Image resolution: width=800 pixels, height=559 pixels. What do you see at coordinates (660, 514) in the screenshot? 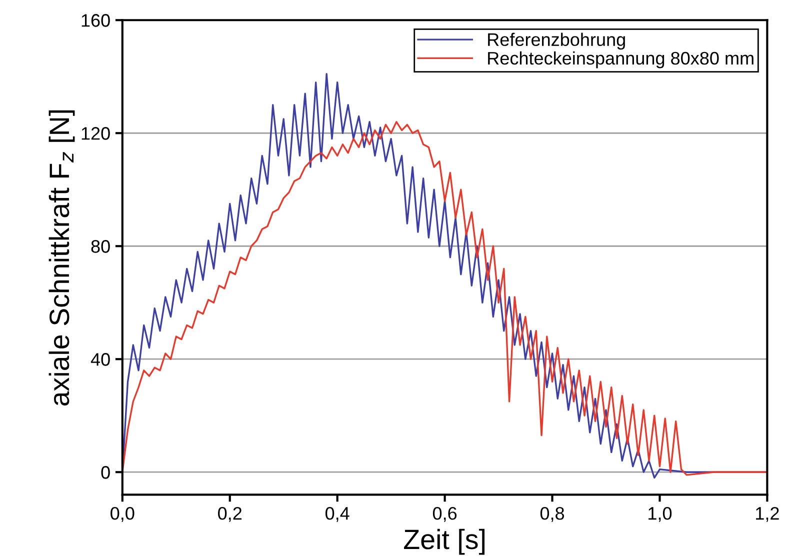
I see `x-tick-label: 1,0` at bounding box center [660, 514].